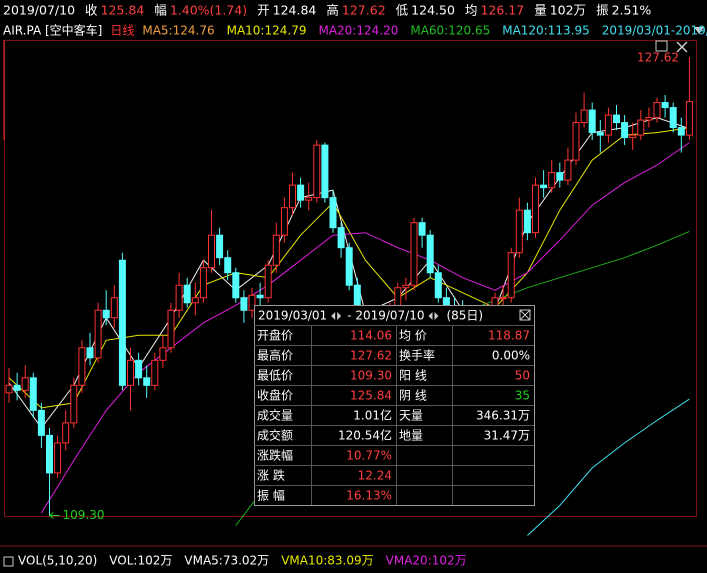 This screenshot has width=707, height=573. I want to click on stat-value: 346.31万, so click(503, 416).